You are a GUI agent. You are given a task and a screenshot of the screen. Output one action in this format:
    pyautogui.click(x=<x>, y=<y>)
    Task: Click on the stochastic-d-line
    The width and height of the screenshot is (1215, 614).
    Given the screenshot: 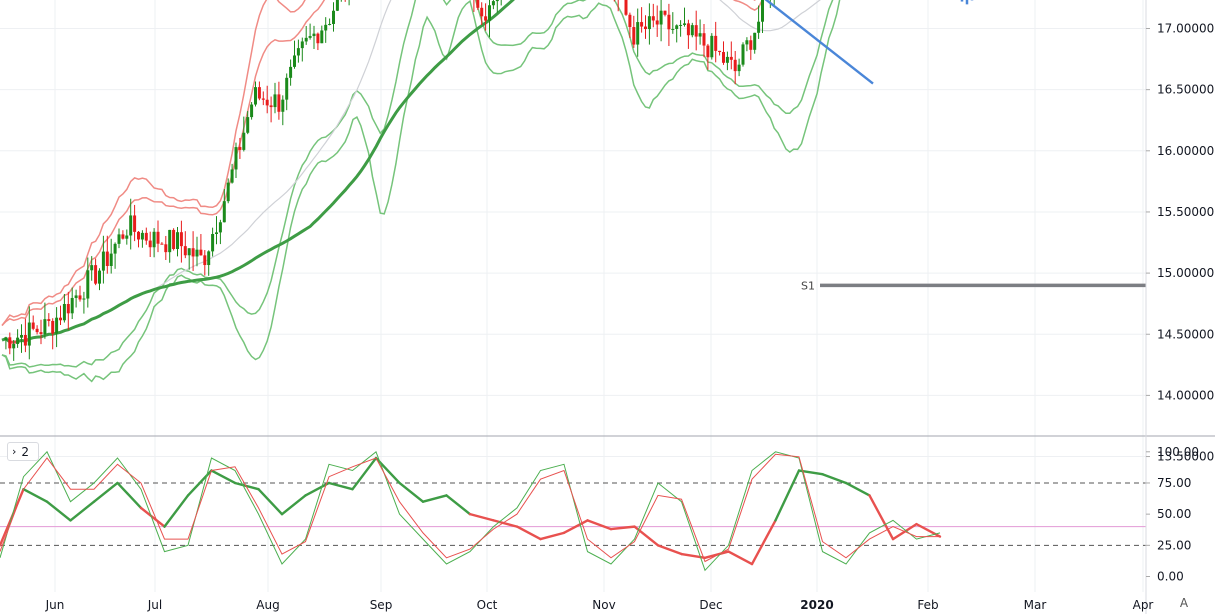 What is the action you would take?
    pyautogui.click(x=470, y=508)
    